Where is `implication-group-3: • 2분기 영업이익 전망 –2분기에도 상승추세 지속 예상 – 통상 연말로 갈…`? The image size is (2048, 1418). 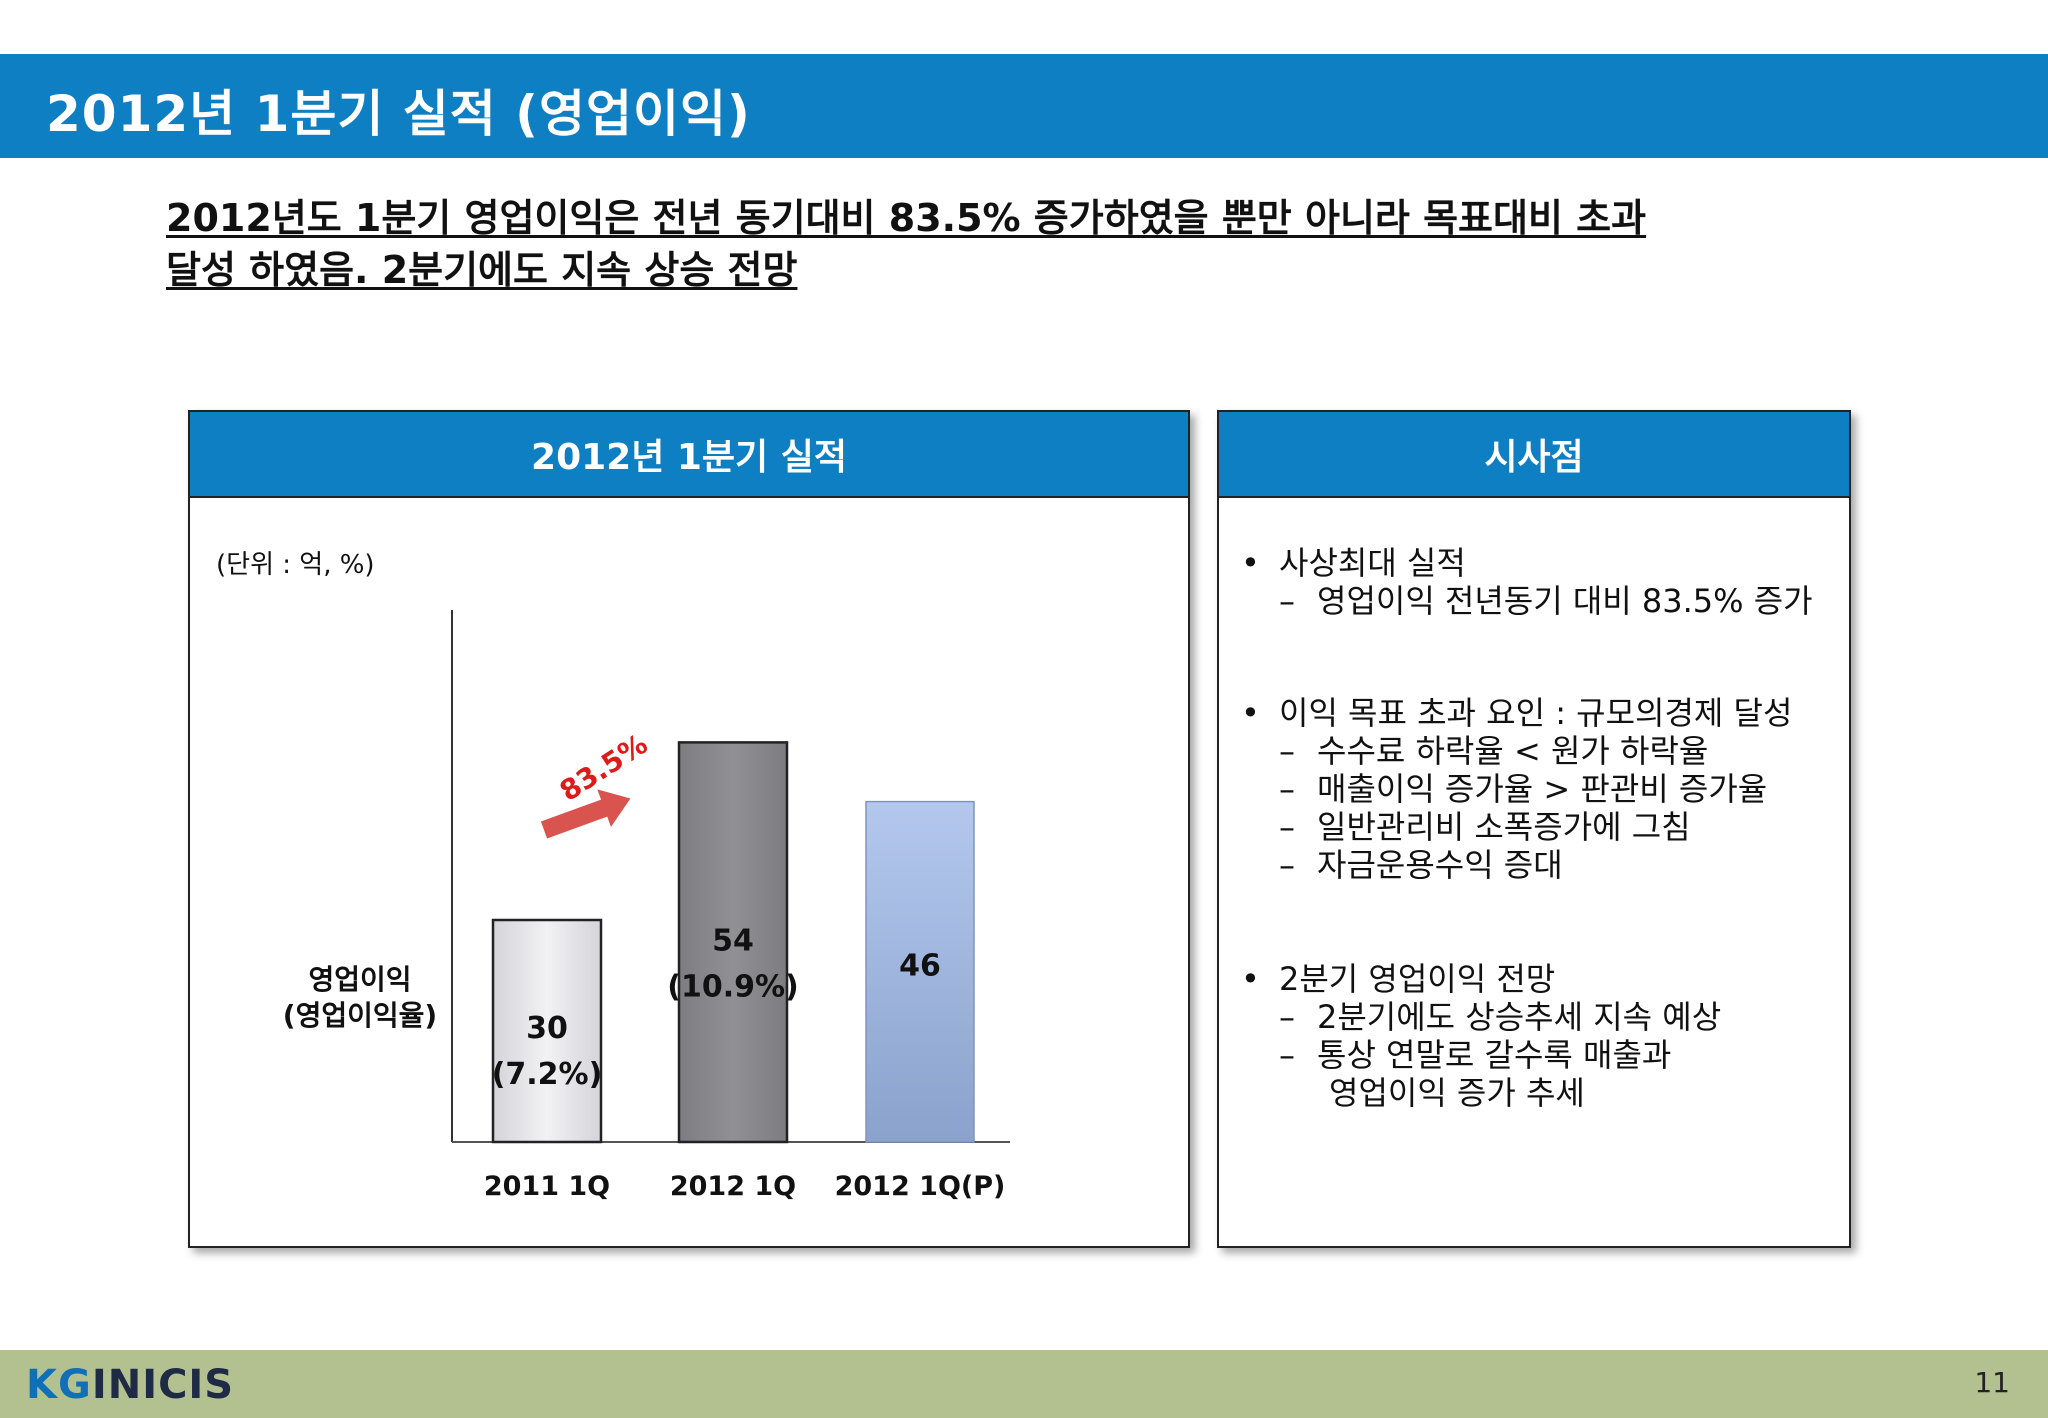
implication-group-3: • 2분기 영업이익 전망 –2분기에도 상승추세 지속 예상 – 통상 연말로 갈… is located at coordinates (1537, 1036).